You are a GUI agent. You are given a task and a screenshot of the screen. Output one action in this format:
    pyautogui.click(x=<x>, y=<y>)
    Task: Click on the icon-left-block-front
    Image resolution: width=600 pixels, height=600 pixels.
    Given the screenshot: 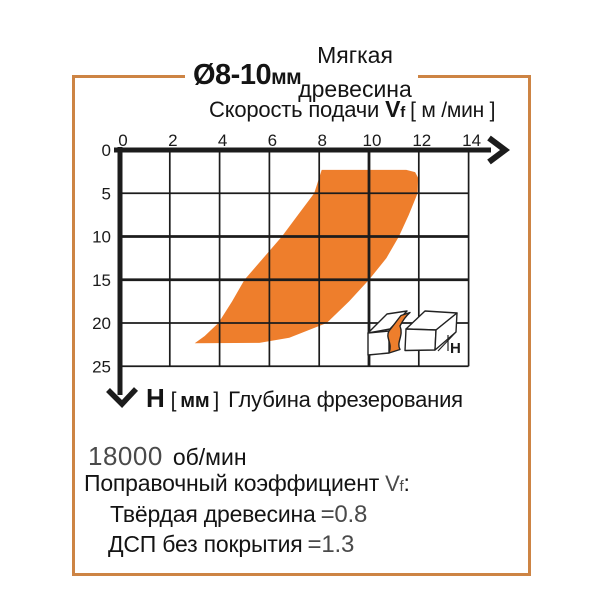 What is the action you would take?
    pyautogui.click(x=378, y=343)
    